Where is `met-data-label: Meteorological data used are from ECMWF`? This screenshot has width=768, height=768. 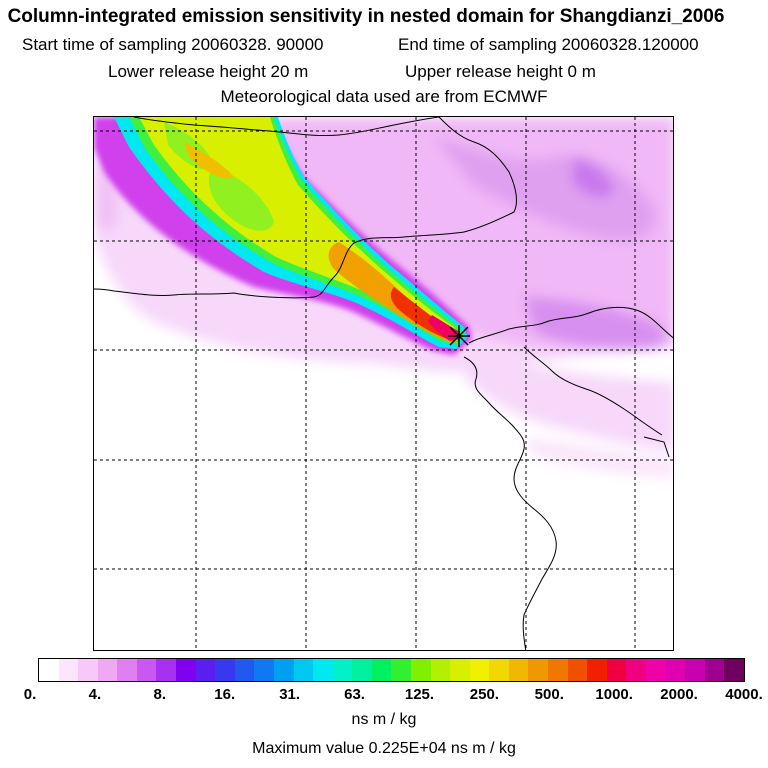 met-data-label: Meteorological data used are from ECMWF is located at coordinates (384, 96).